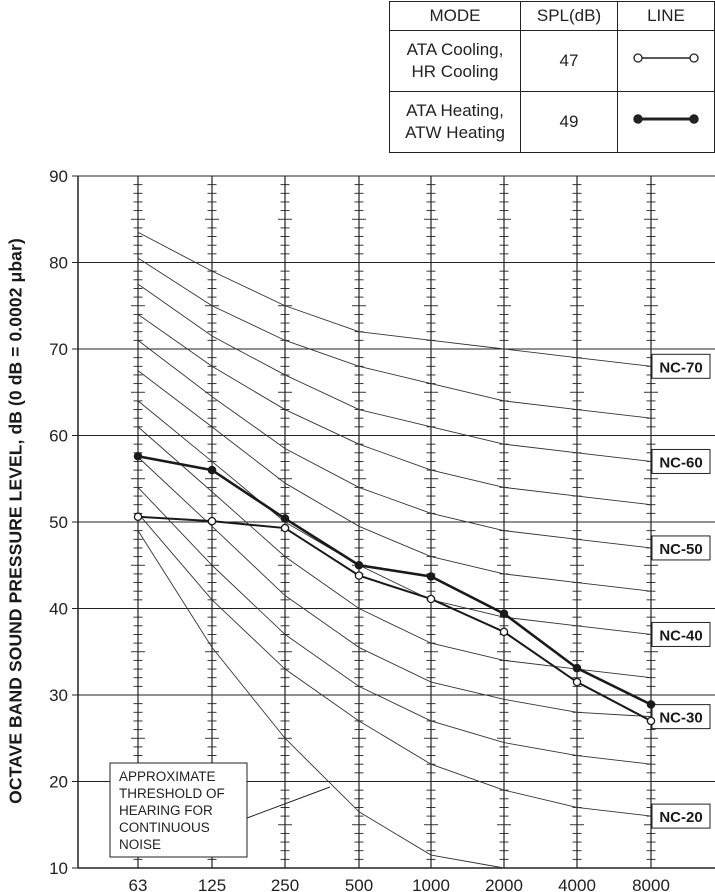 This screenshot has width=715, height=892. Describe the element at coordinates (455, 16) in the screenshot. I see `legend-header-mode: MODE` at that location.